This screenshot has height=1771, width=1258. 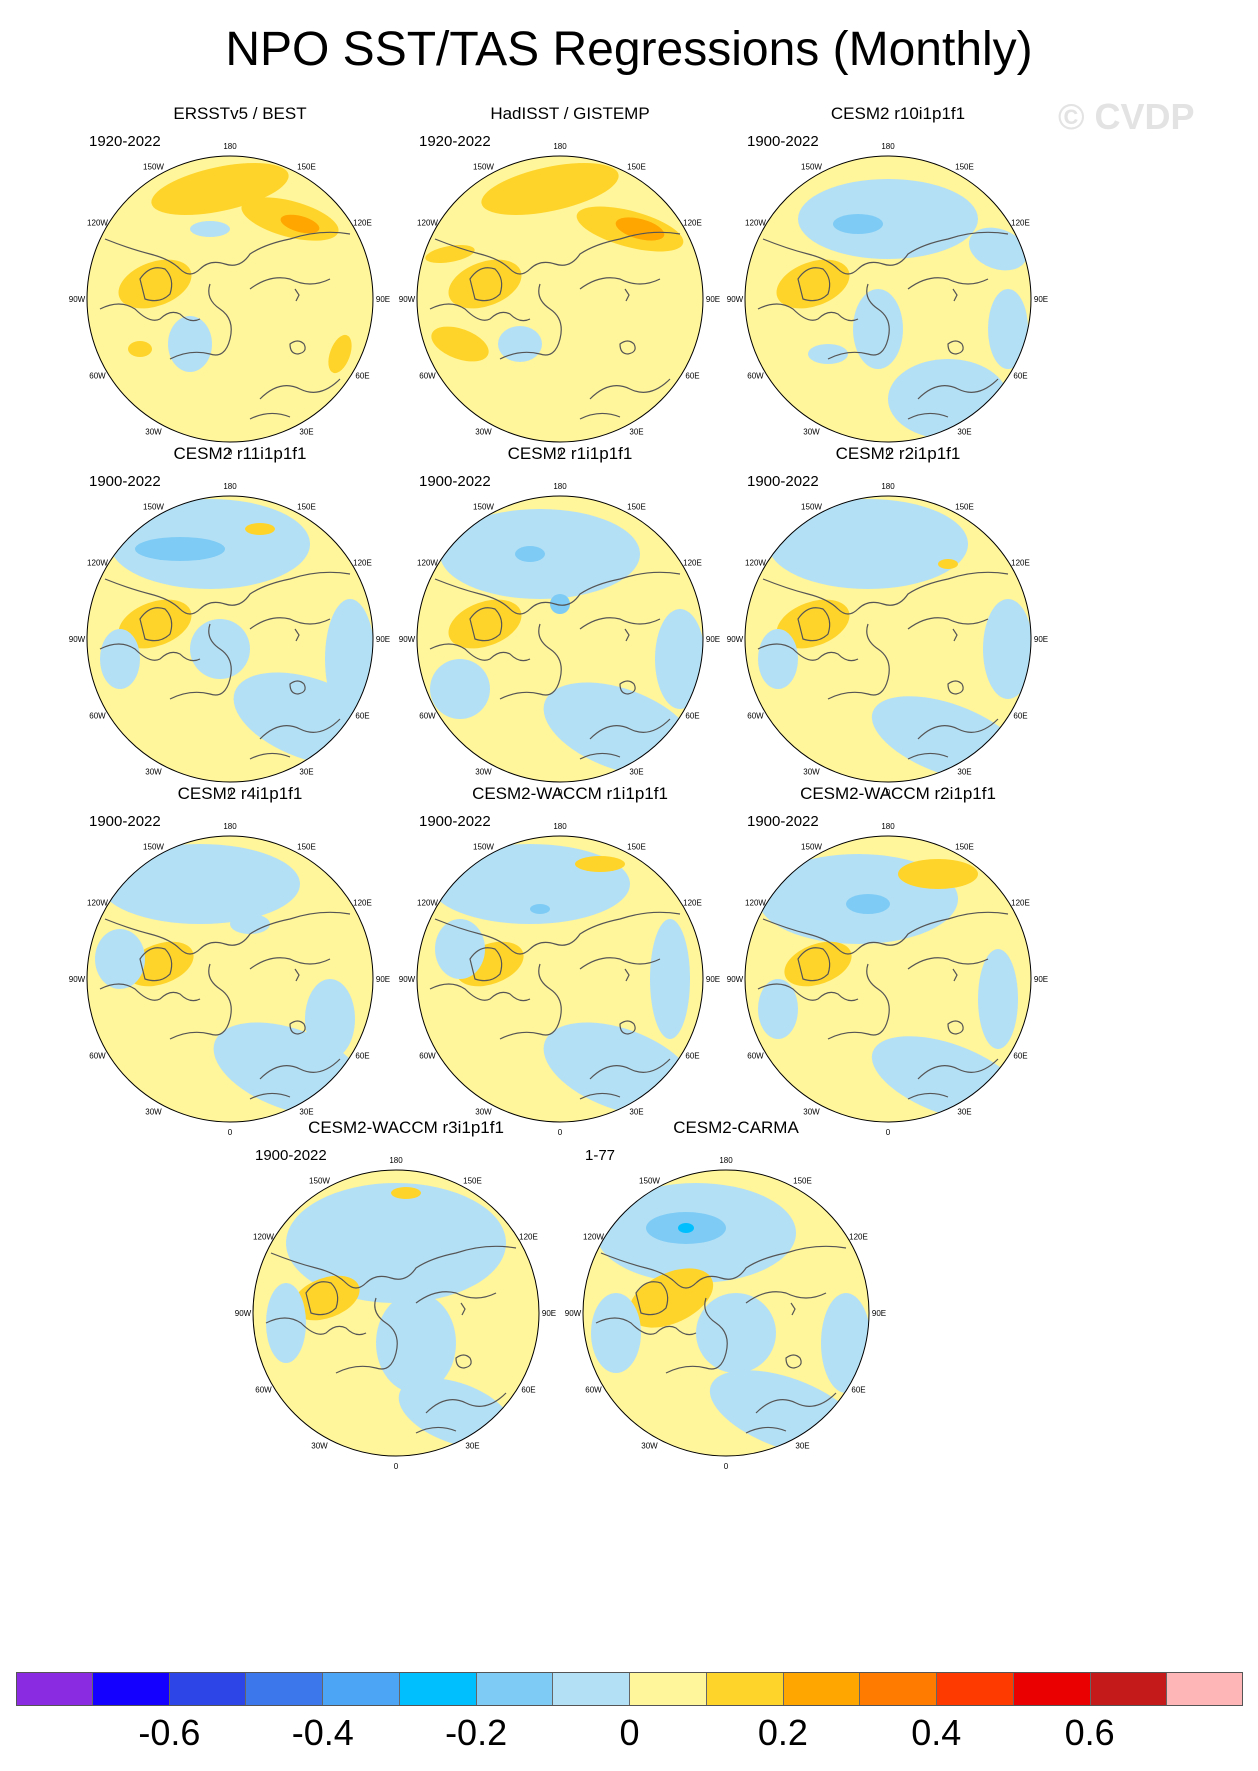 What do you see at coordinates (1089, 1732) in the screenshot?
I see `colorbar-tick-label: 0.6` at bounding box center [1089, 1732].